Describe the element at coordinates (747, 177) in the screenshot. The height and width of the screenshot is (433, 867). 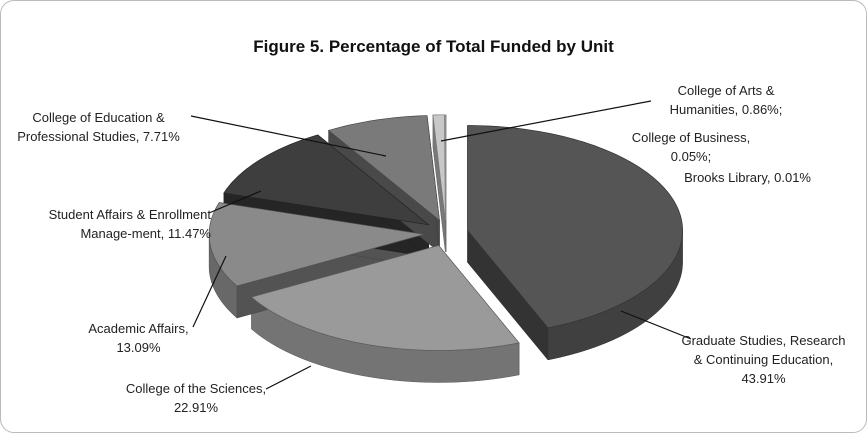
I see `data-label: Brooks Library, 0.01%` at that location.